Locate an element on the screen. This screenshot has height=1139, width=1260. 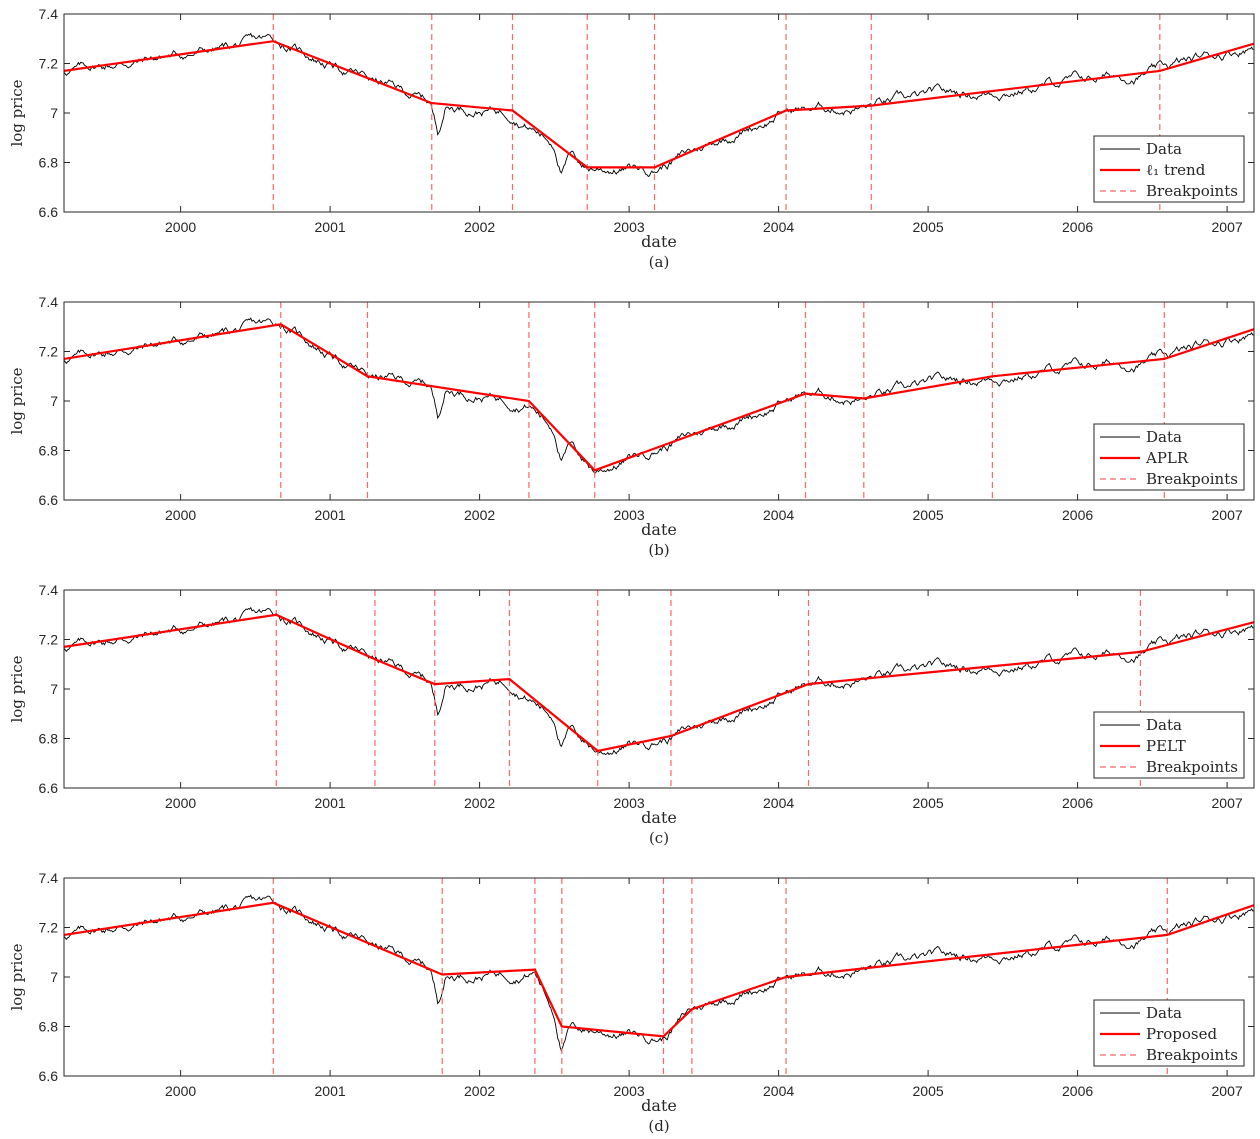
panel-label: (c) is located at coordinates (659, 838).